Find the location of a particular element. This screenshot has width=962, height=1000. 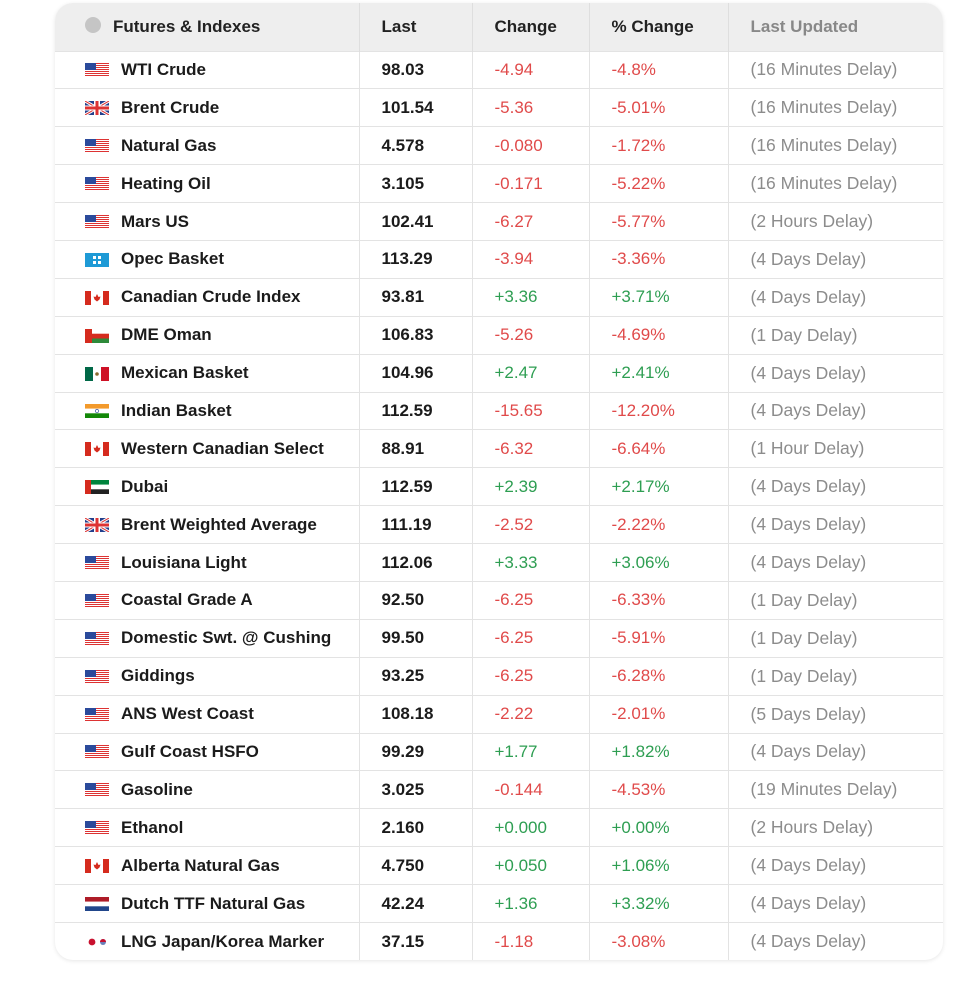

cell-name: Opec Basket is located at coordinates (207, 259).